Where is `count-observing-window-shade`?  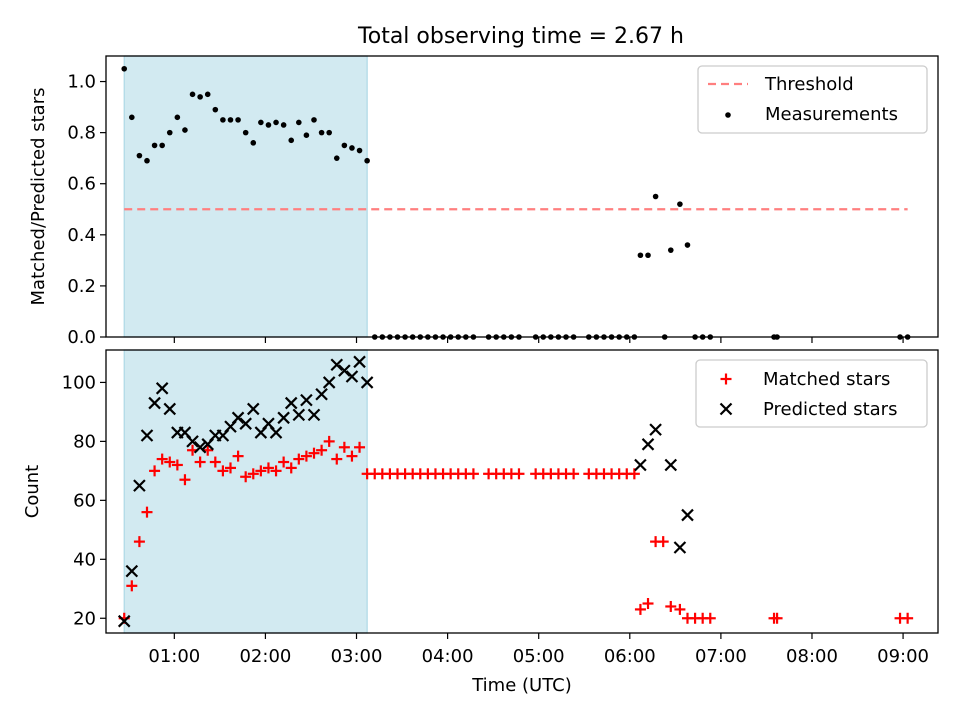
count-observing-window-shade is located at coordinates (245, 491).